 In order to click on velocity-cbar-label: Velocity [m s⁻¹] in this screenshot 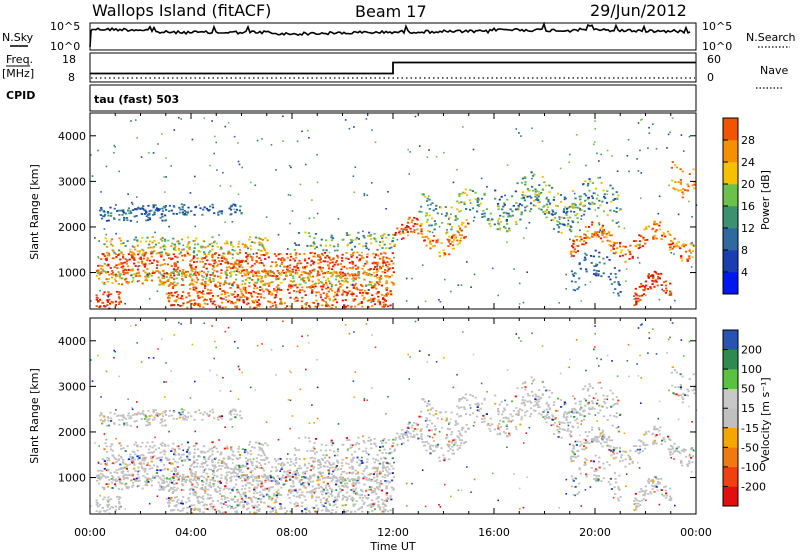, I will do `click(765, 419)`.